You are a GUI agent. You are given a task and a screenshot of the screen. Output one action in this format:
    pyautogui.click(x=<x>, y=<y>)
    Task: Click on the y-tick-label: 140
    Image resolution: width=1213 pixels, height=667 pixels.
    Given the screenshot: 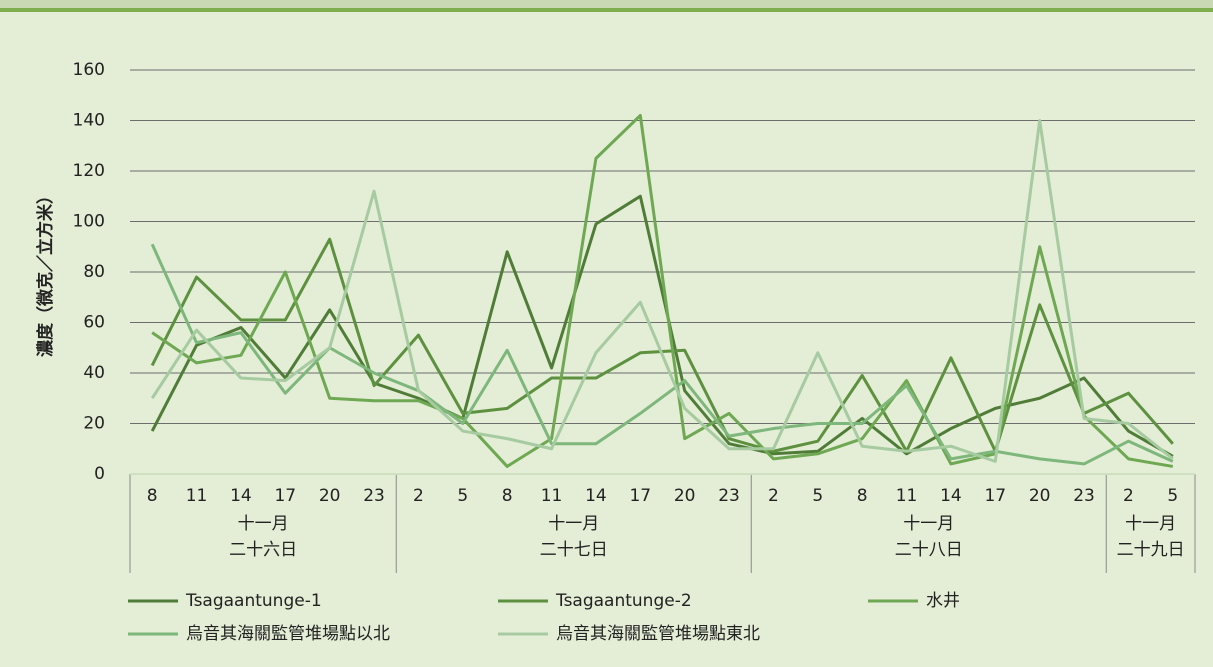 What is the action you would take?
    pyautogui.click(x=89, y=121)
    